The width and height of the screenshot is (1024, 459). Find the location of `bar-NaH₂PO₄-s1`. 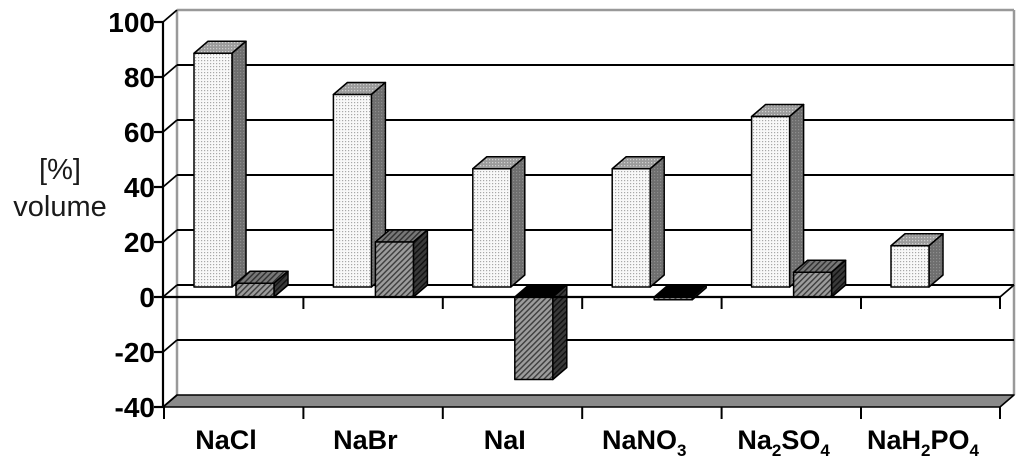

bar-NaH₂PO₄-s1 is located at coordinates (917, 260).